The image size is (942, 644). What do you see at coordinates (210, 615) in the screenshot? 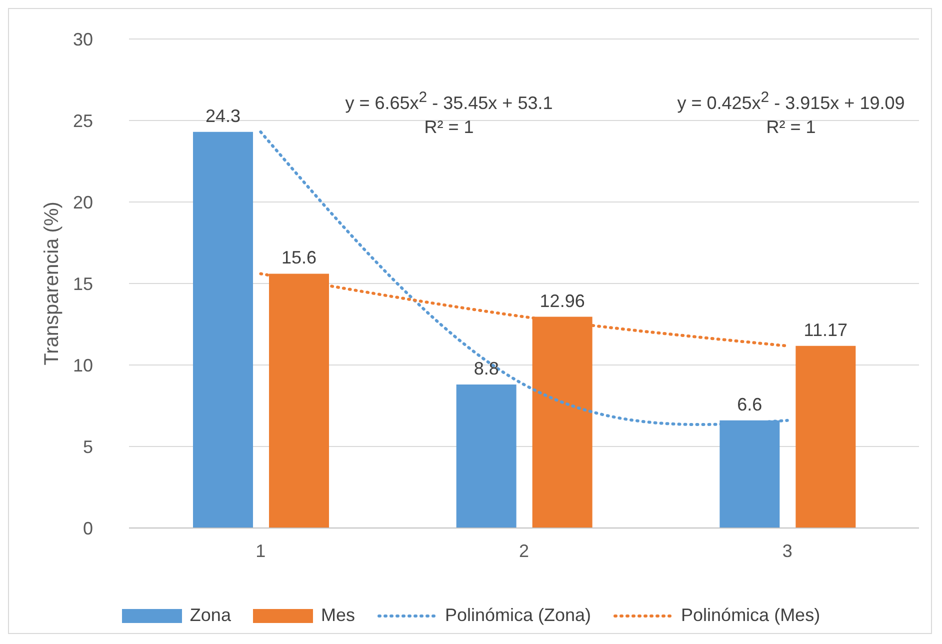
I see `legend-label: Zona` at bounding box center [210, 615].